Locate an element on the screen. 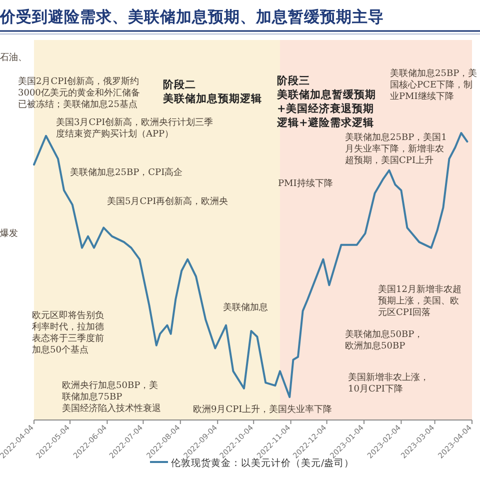 Image resolution: width=480 pixels, height=480 pixels. annotation: PMI持续下降 is located at coordinates (305, 183).